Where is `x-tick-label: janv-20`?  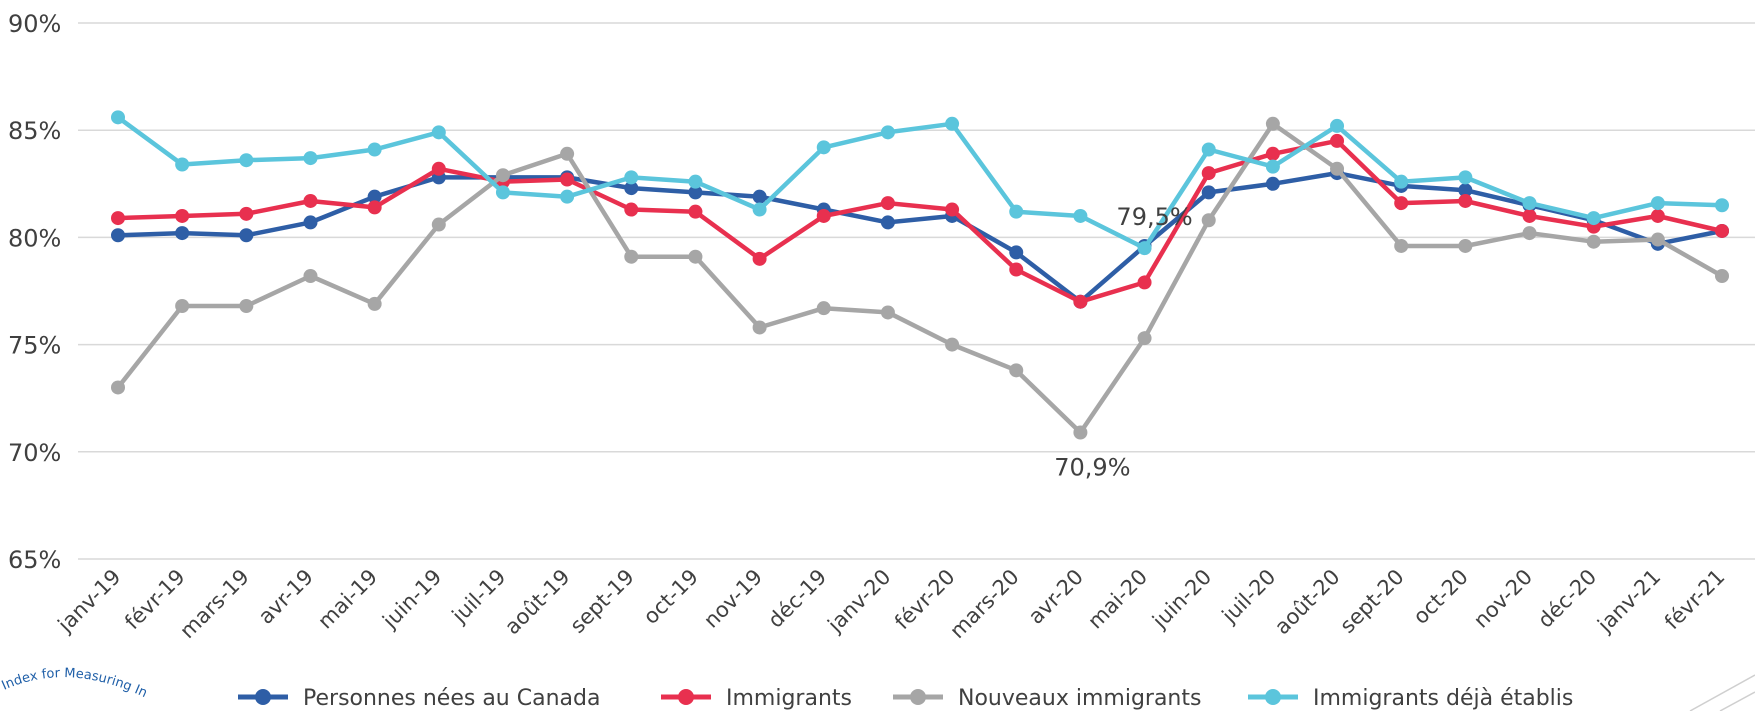
x-tick-label: janv-20 is located at coordinates (858, 601).